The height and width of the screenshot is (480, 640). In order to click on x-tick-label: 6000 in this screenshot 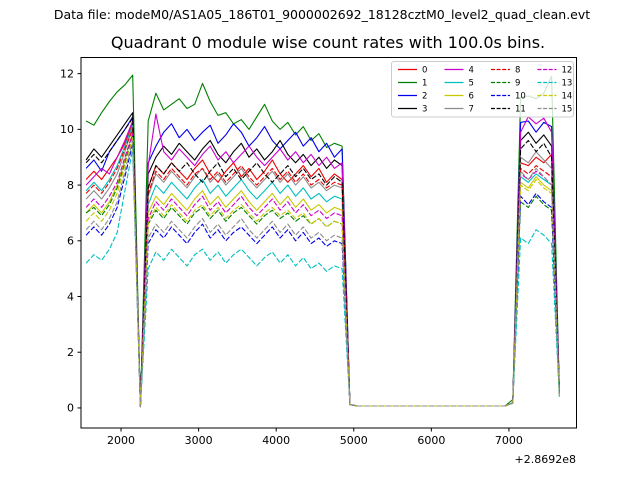, I will do `click(431, 440)`.